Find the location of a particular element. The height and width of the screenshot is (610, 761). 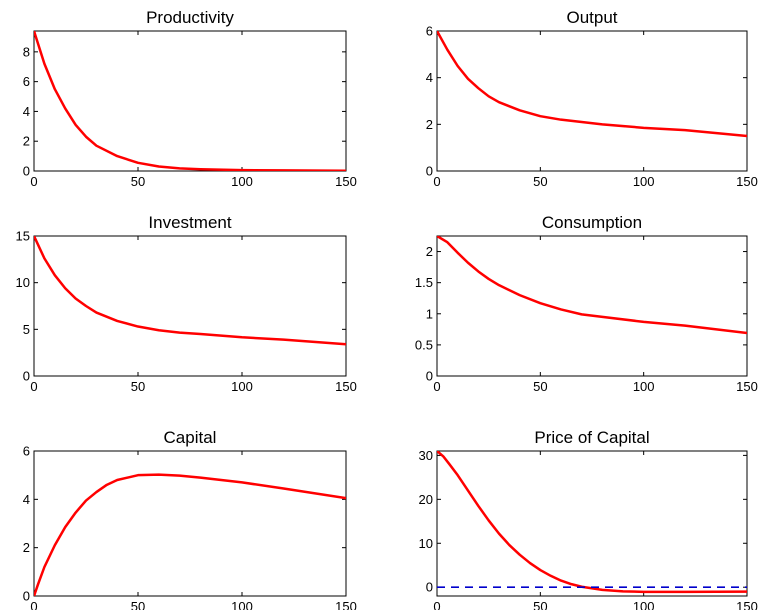

chart-title: Output is located at coordinates (591, 17).